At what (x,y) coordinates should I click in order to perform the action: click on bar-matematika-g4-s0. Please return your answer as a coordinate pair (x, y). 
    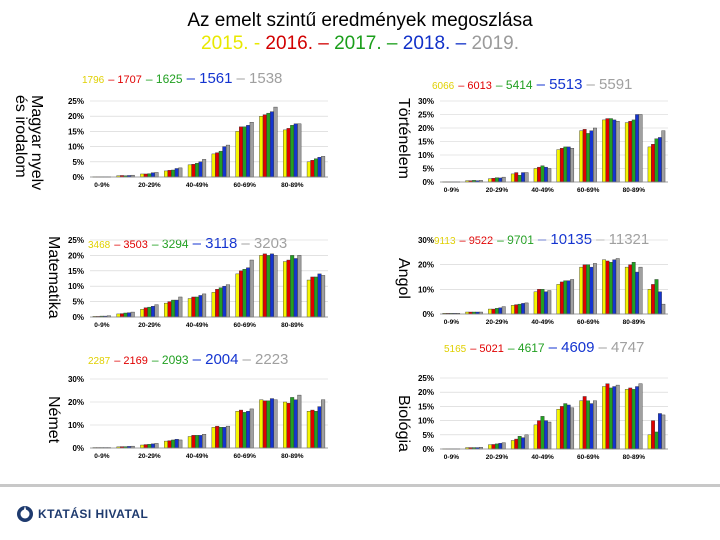
    Looking at the image, I should click on (189, 308).